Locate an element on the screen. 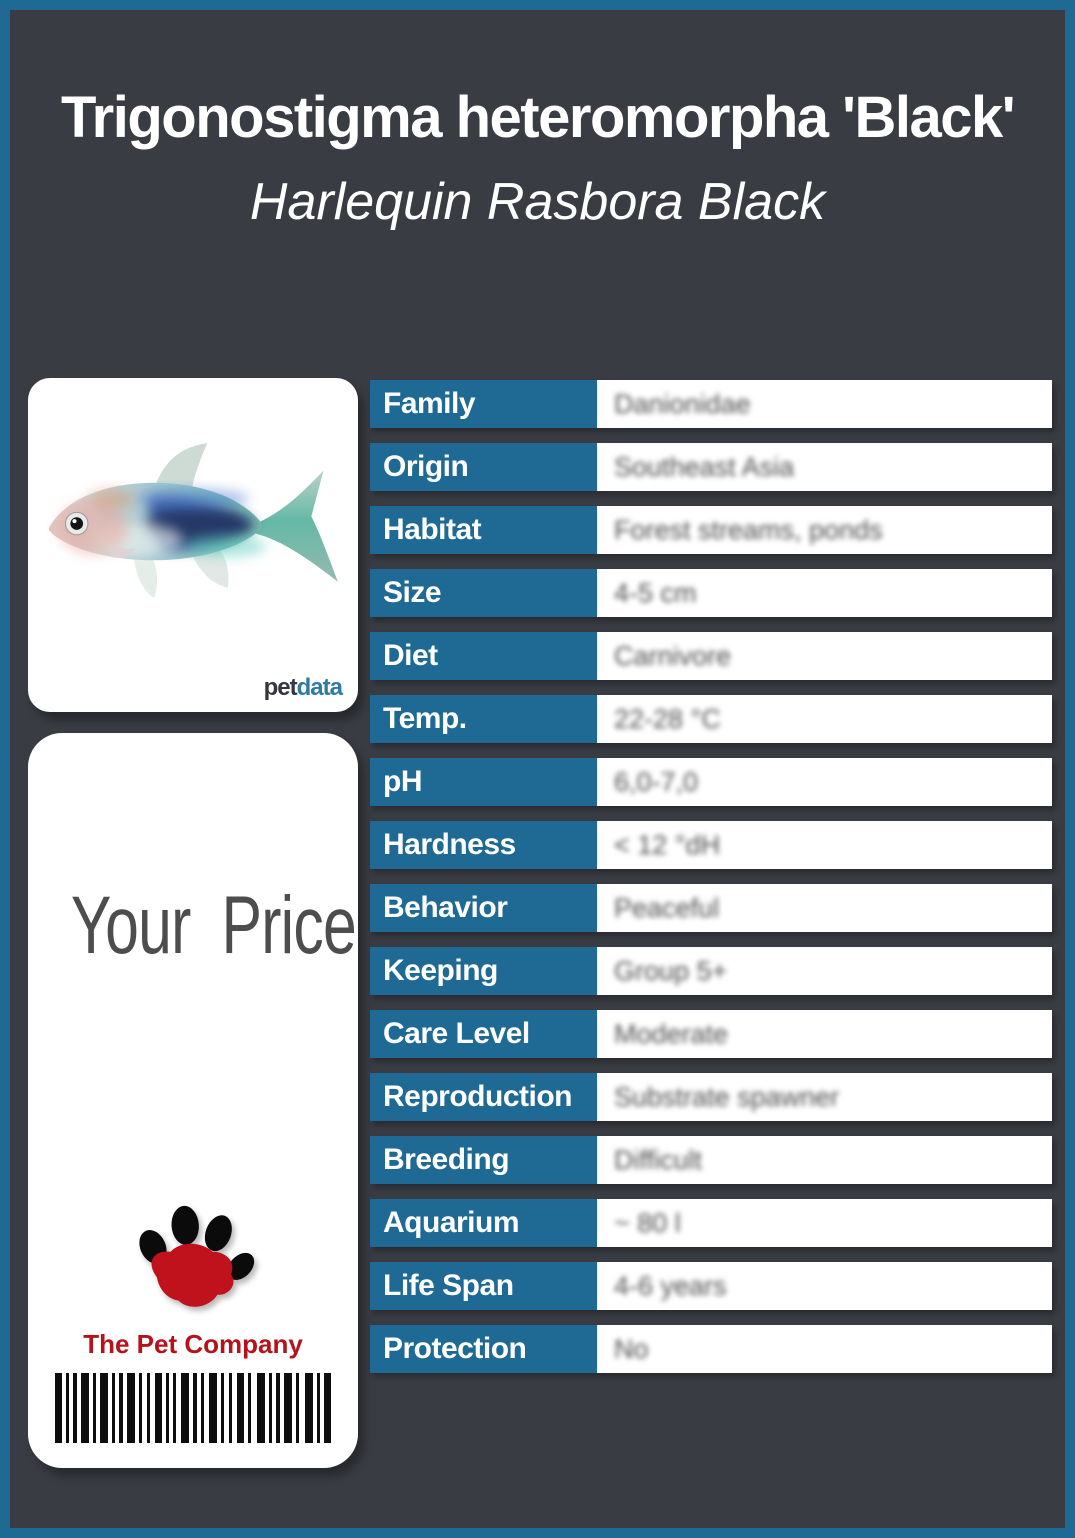 The width and height of the screenshot is (1075, 1538). row-label: Reproduction is located at coordinates (483, 1097).